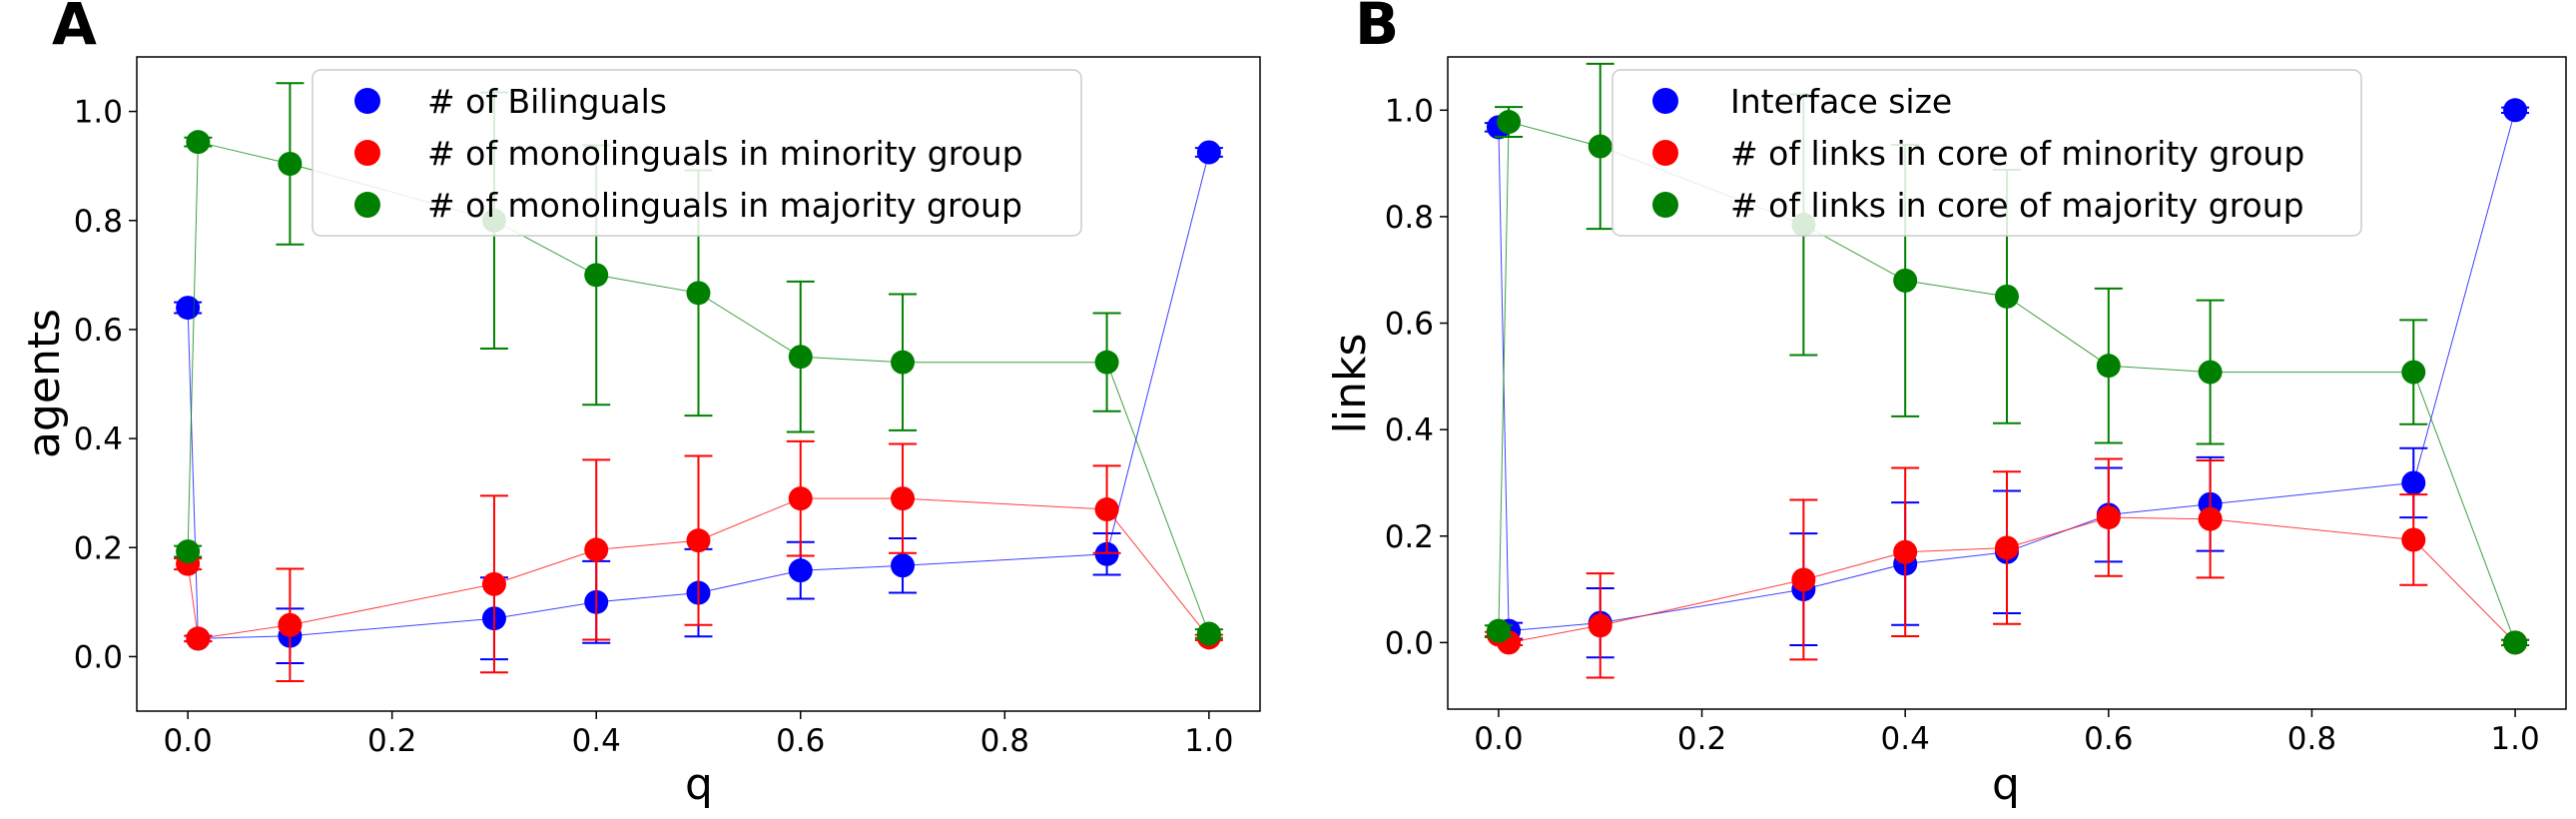  What do you see at coordinates (1409, 218) in the screenshot?
I see `panel-b-y-tick-label: 0.8` at bounding box center [1409, 218].